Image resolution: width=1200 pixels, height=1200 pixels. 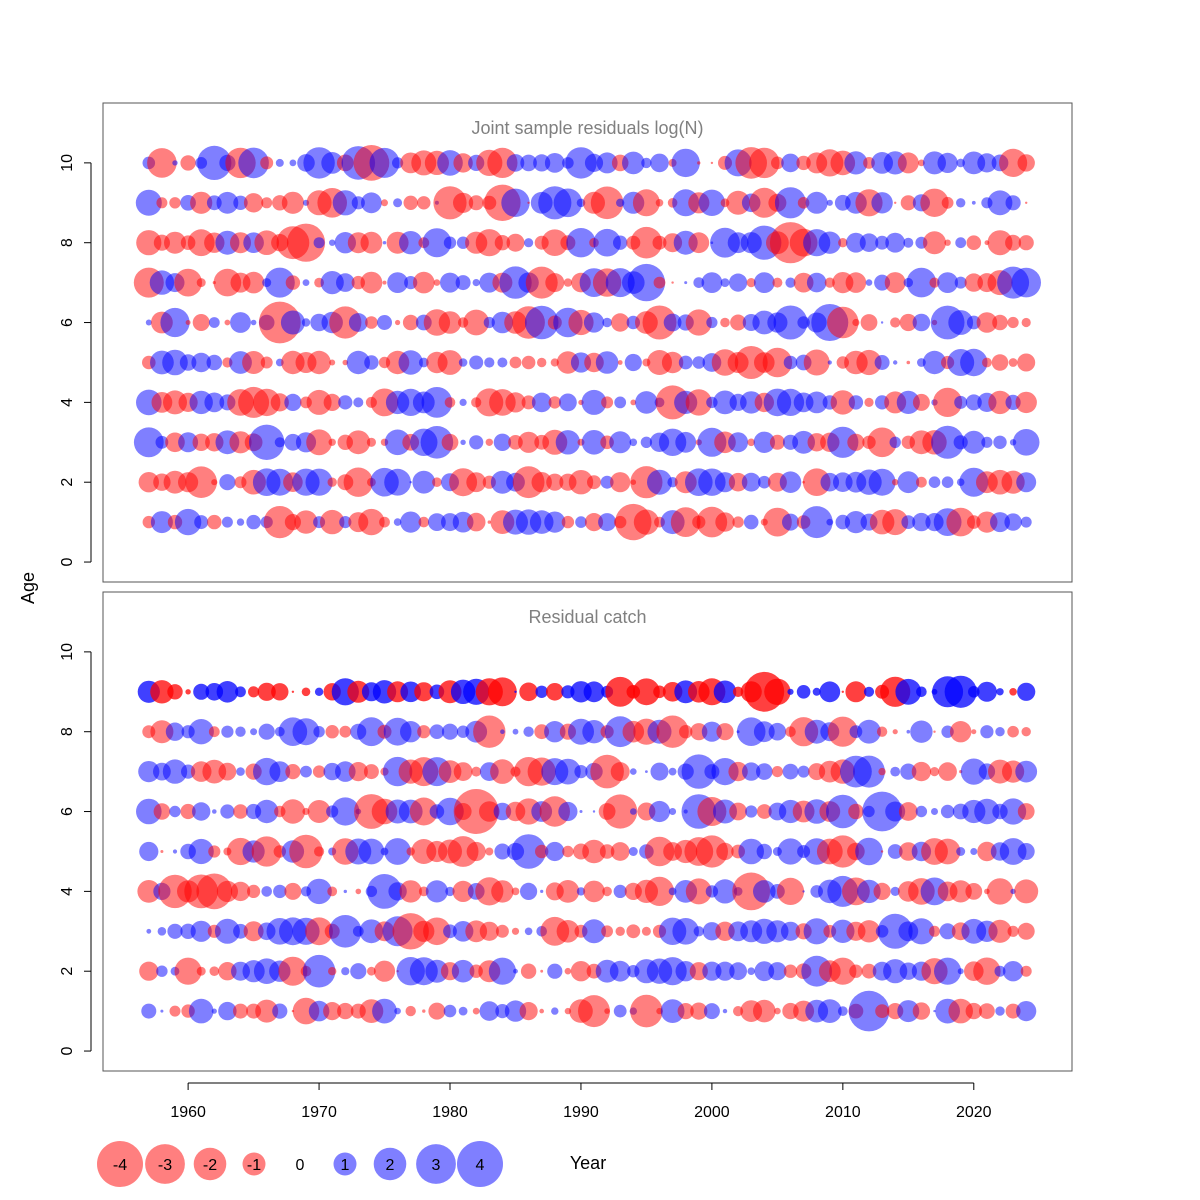 What do you see at coordinates (120, 1164) in the screenshot?
I see `legend-bubble` at bounding box center [120, 1164].